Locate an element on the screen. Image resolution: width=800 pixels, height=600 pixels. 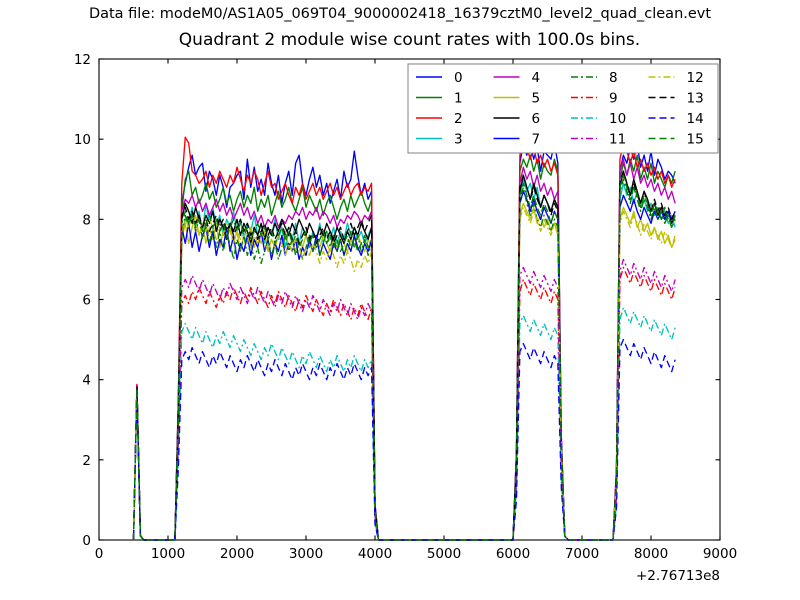
legend-label-4: 4 is located at coordinates (536, 78).